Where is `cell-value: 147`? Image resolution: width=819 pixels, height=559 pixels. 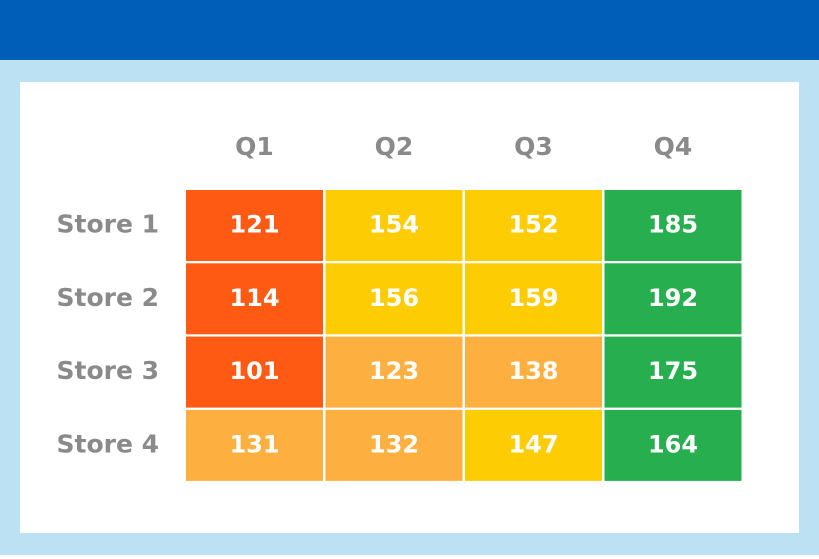
cell-value: 147 is located at coordinates (533, 444).